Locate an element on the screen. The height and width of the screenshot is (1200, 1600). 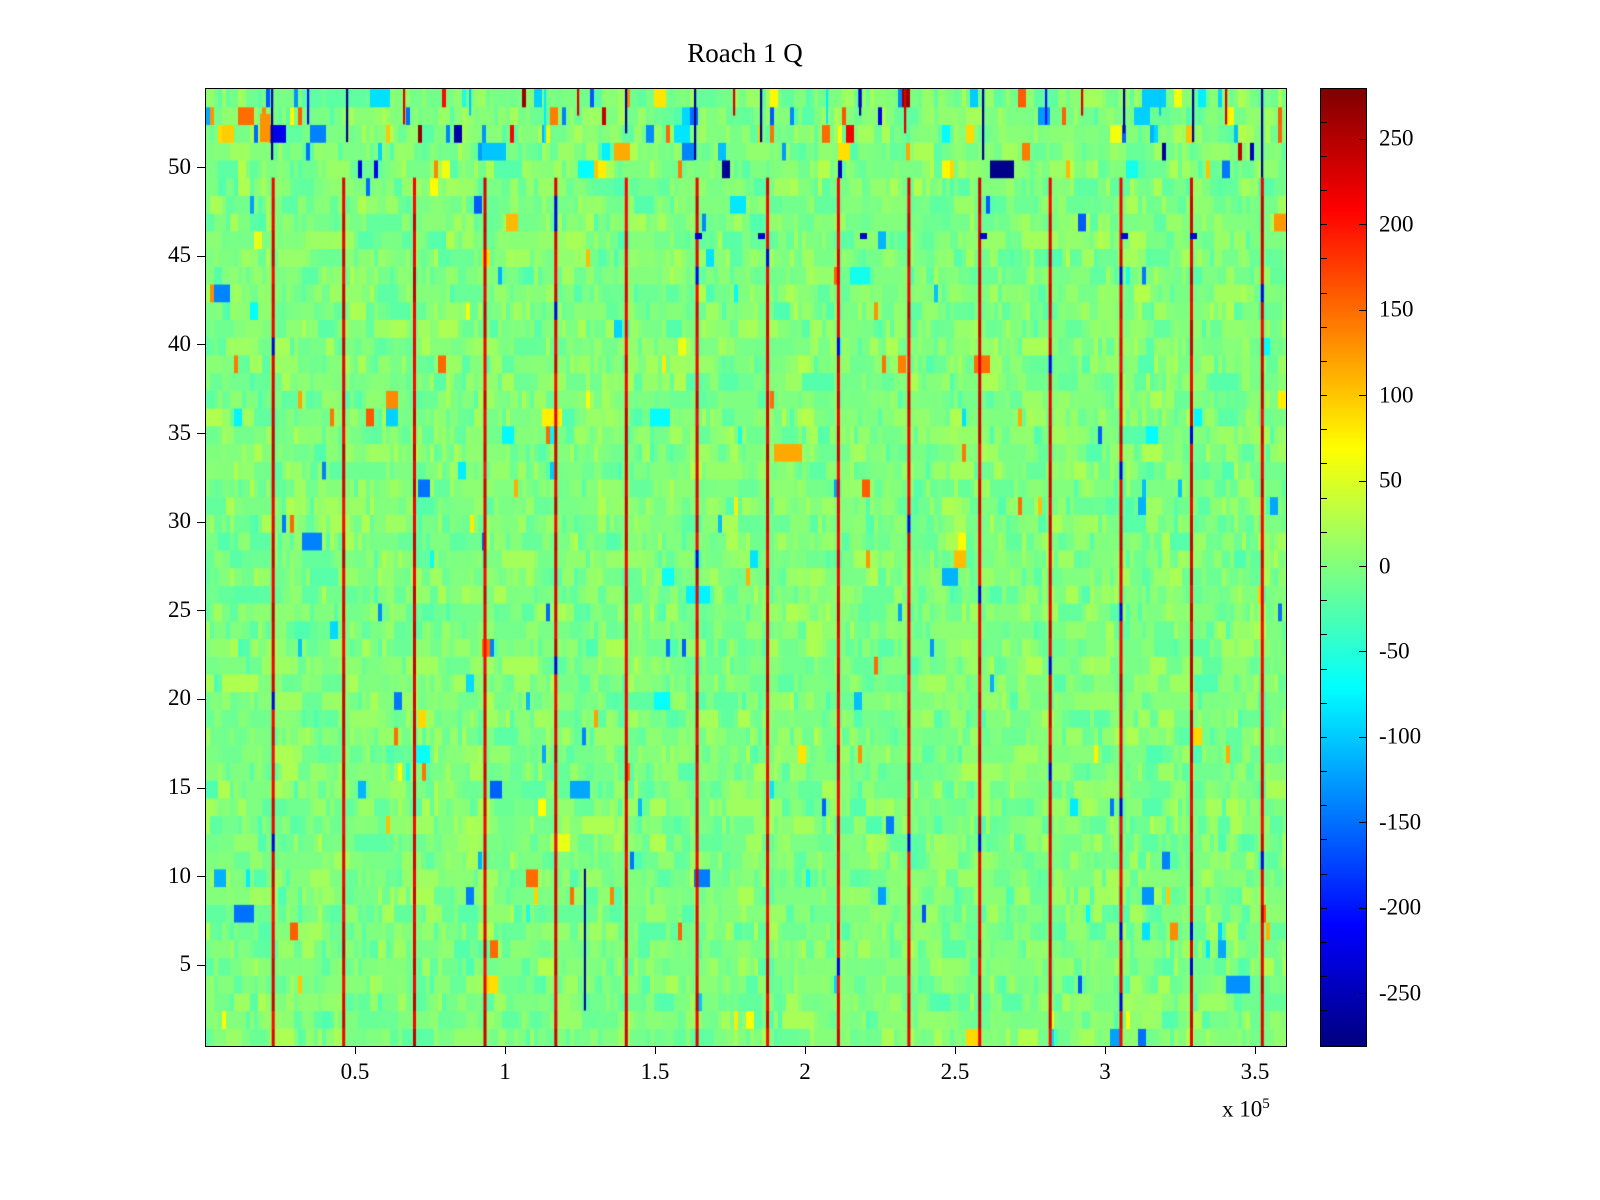
x-tick-label: 0.5 is located at coordinates (355, 1071).